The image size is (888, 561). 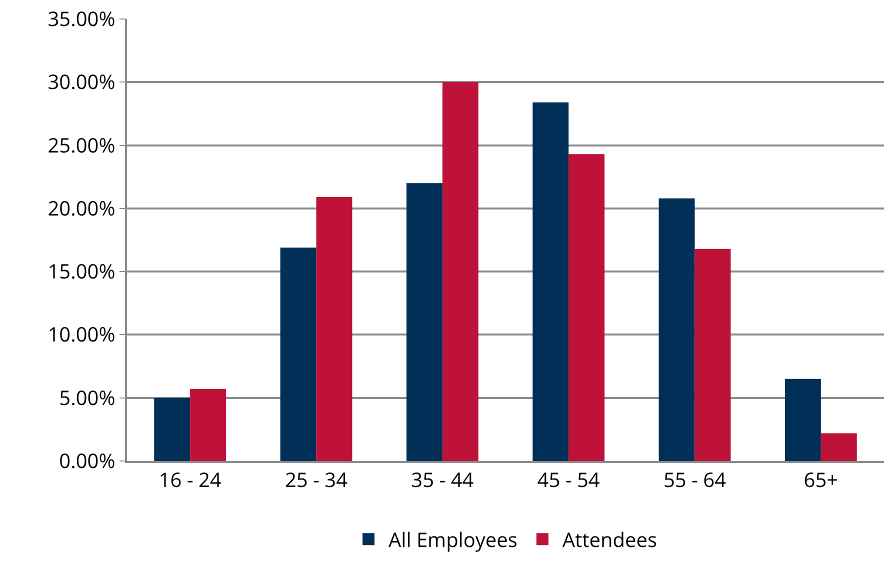 I want to click on x-tick-label: 35 - 44, so click(x=442, y=479).